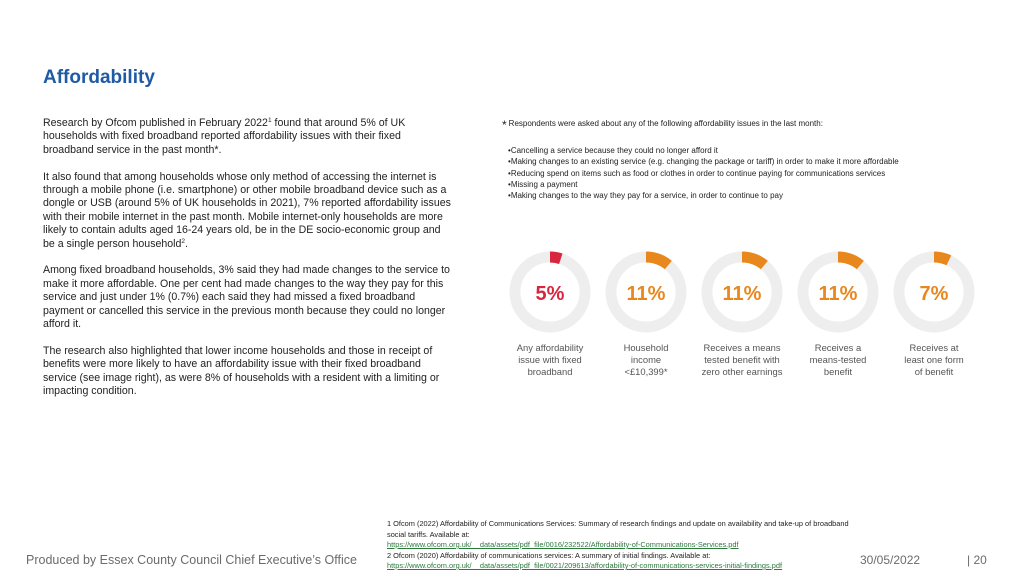  I want to click on stat-label-line: means-tested, so click(838, 359).